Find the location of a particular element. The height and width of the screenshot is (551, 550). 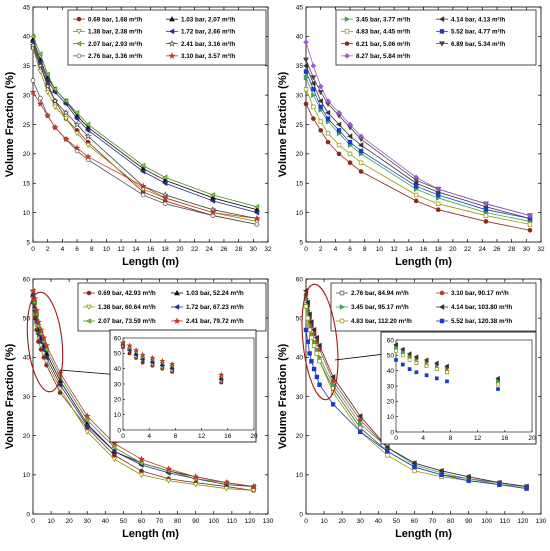

y-tick-label: 45 is located at coordinates (300, 7).